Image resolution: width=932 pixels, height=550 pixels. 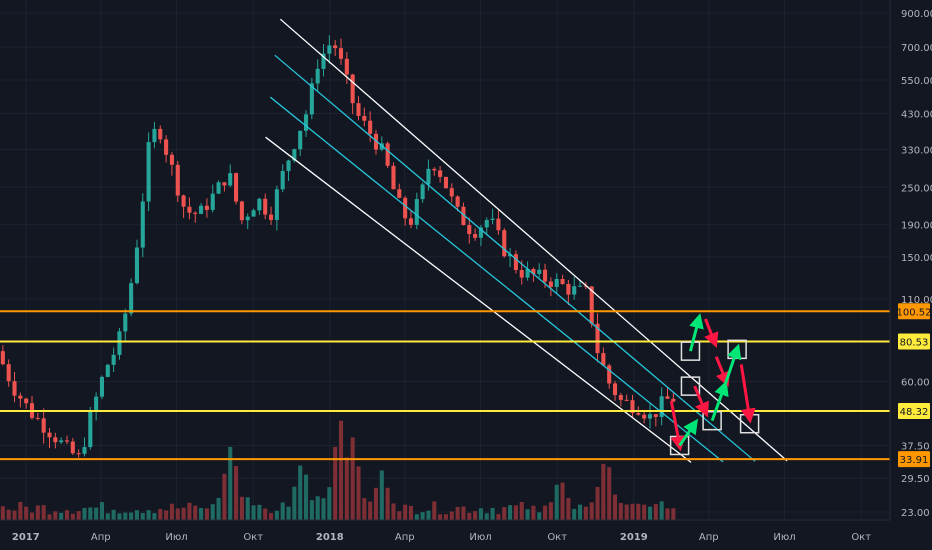 I want to click on level-badge-label: 48.32, so click(x=914, y=412).